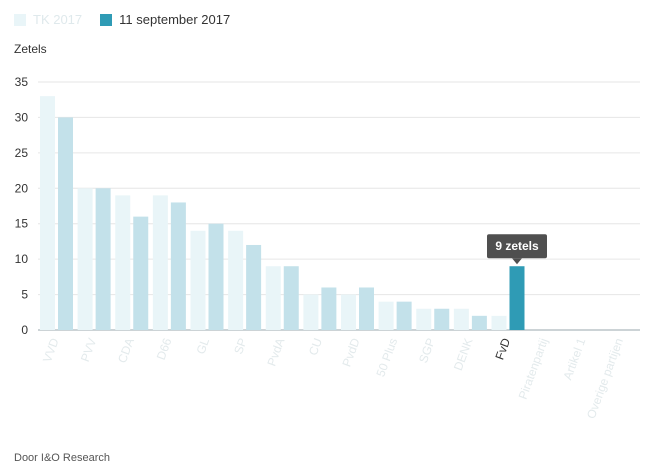 This screenshot has height=476, width=662. What do you see at coordinates (62, 458) in the screenshot?
I see `source-credit: Door I&O Research` at bounding box center [62, 458].